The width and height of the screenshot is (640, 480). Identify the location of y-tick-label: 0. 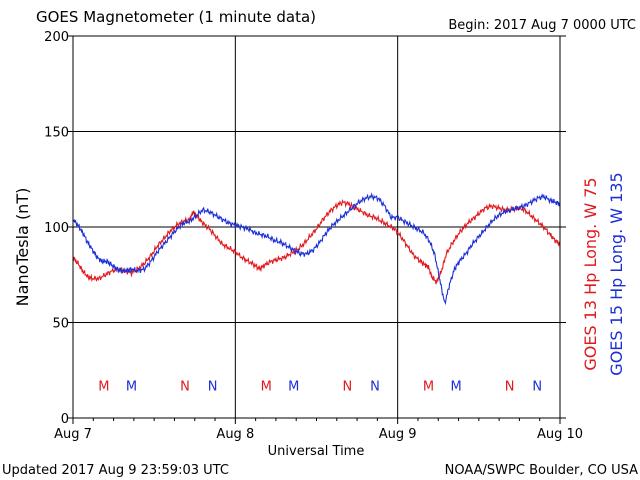
(65, 419).